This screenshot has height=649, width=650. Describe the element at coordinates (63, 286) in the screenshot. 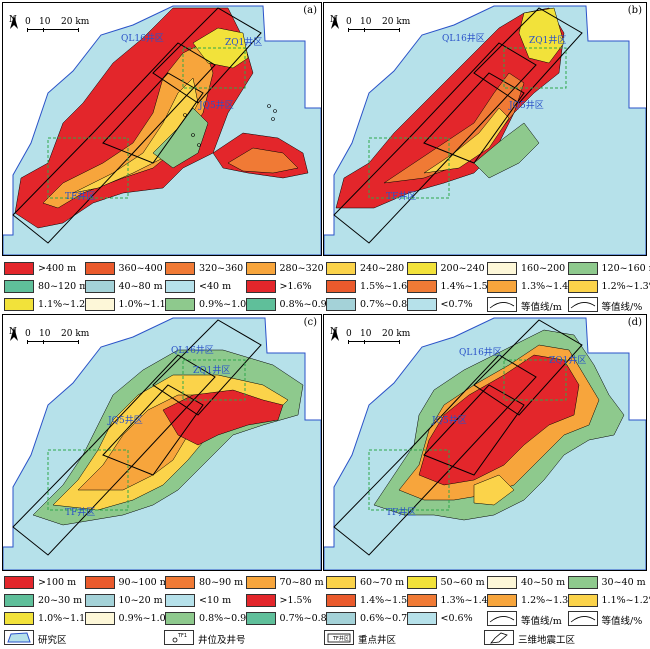

I see `legend-label: 80~120 m` at that location.